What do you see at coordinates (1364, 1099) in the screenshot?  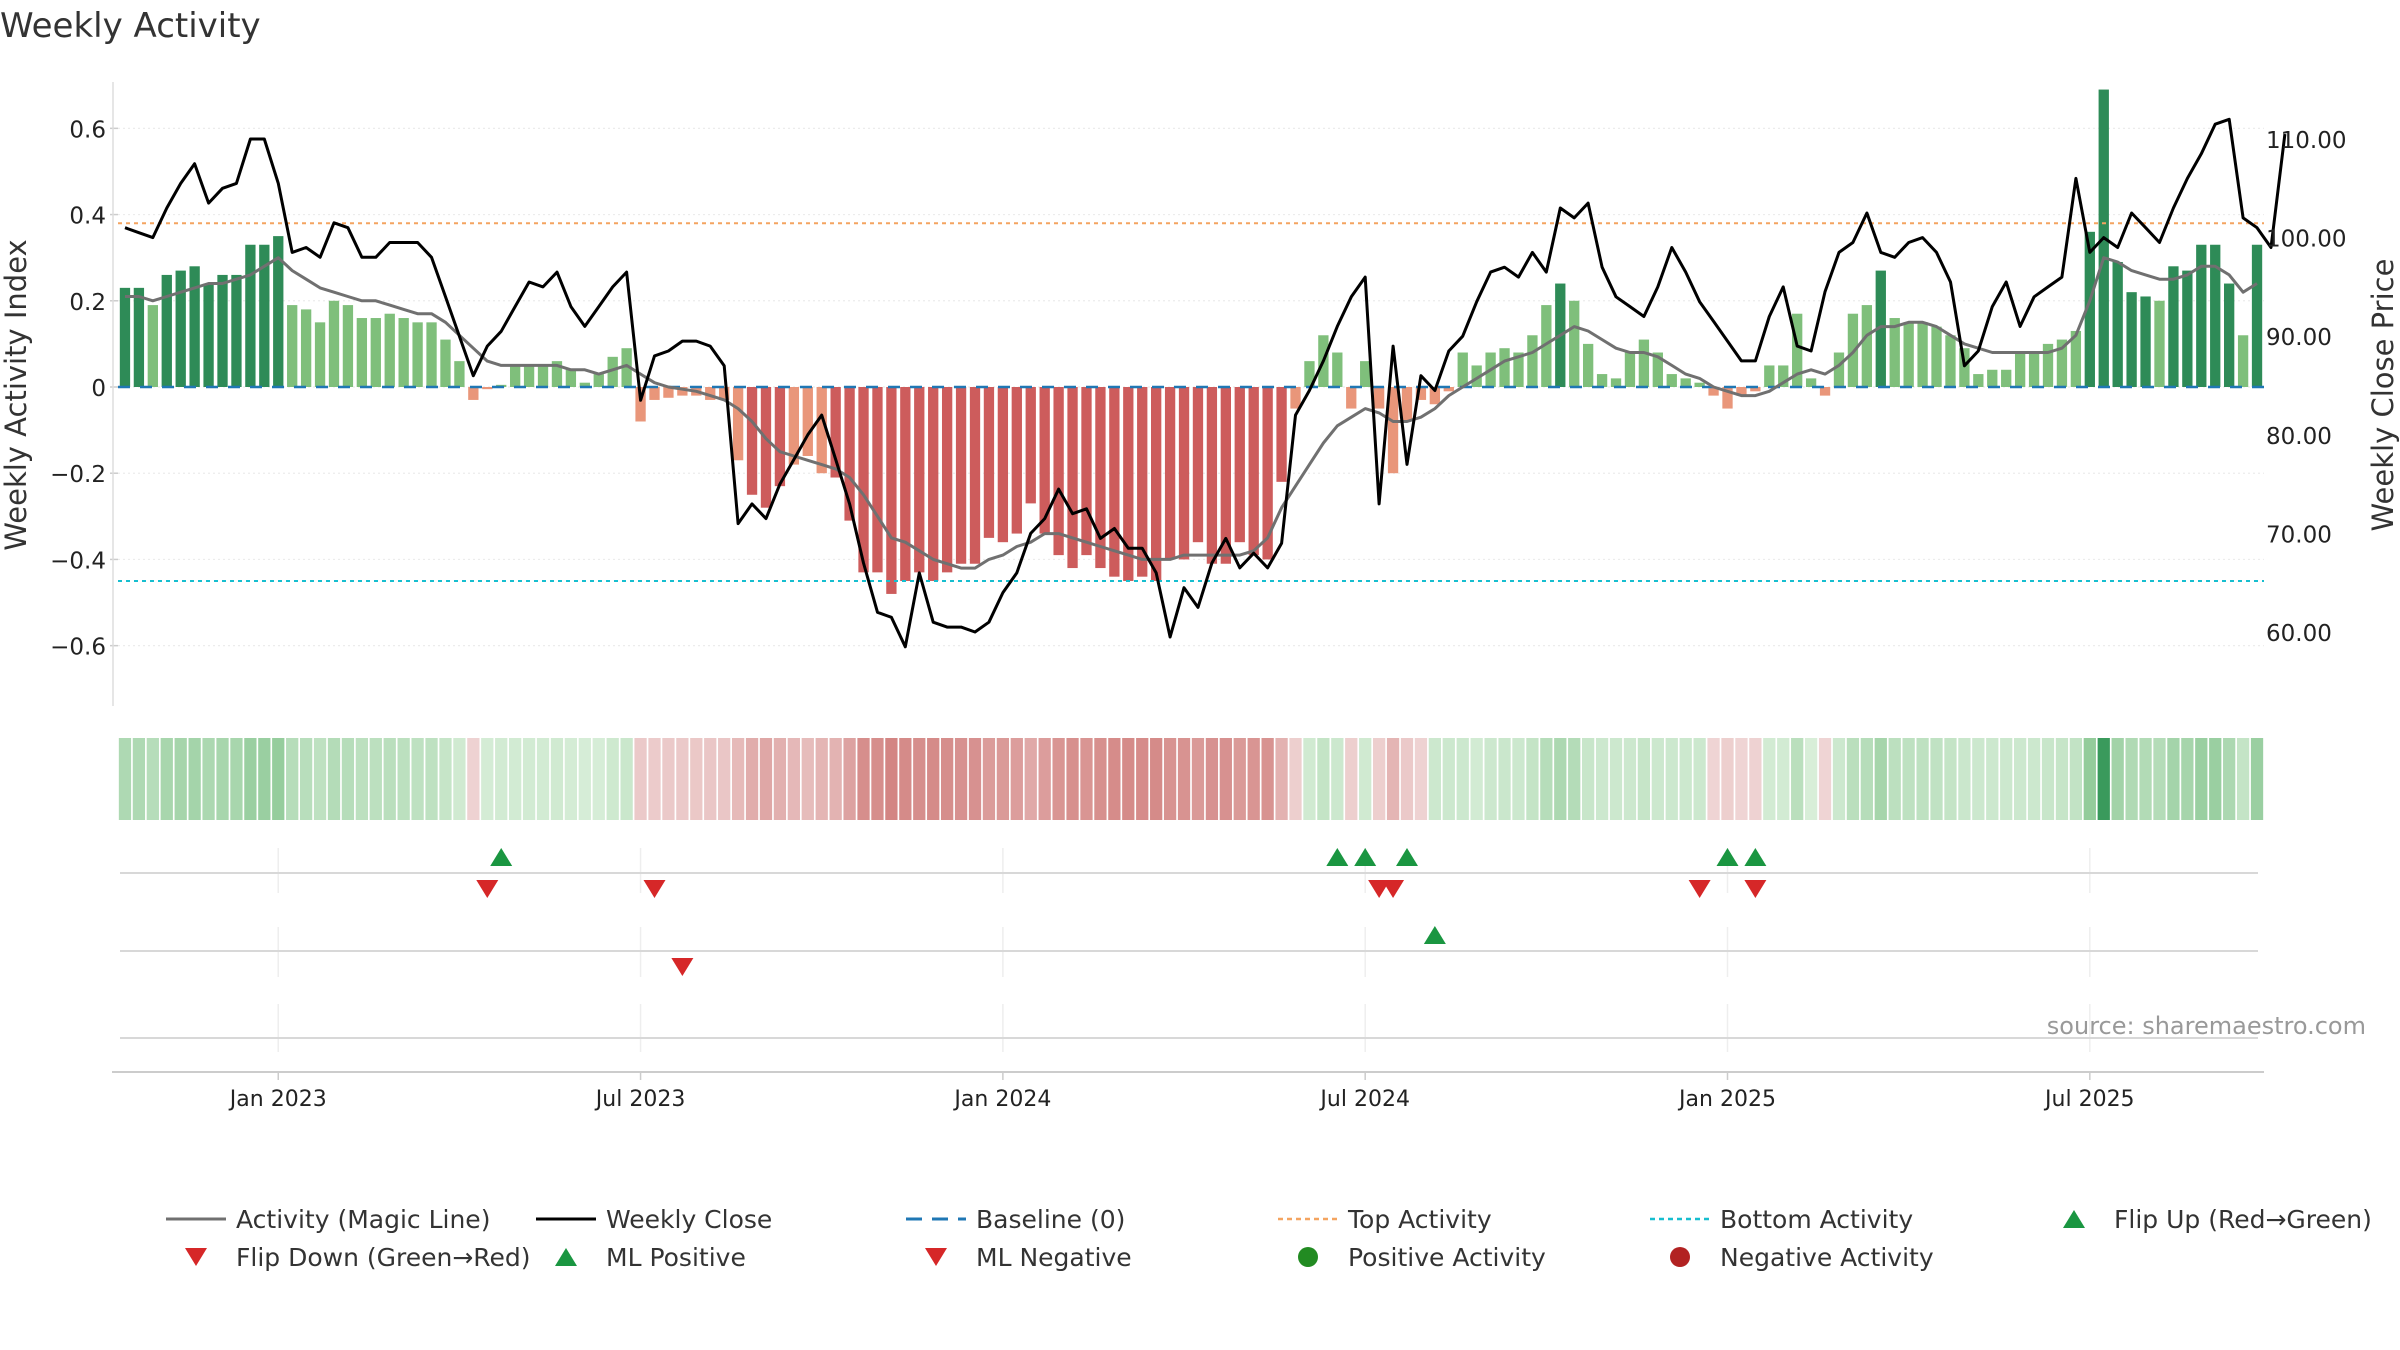 I see `x-tick-label: Jul 2024` at bounding box center [1364, 1099].